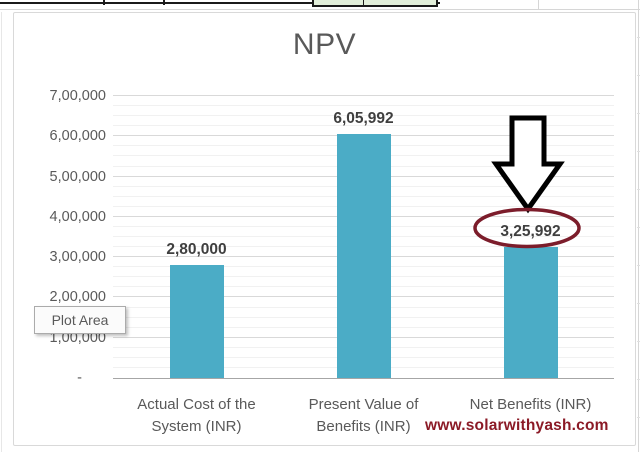 This screenshot has height=452, width=640. I want to click on y-tick-label-5: 2,00,000, so click(77, 297).